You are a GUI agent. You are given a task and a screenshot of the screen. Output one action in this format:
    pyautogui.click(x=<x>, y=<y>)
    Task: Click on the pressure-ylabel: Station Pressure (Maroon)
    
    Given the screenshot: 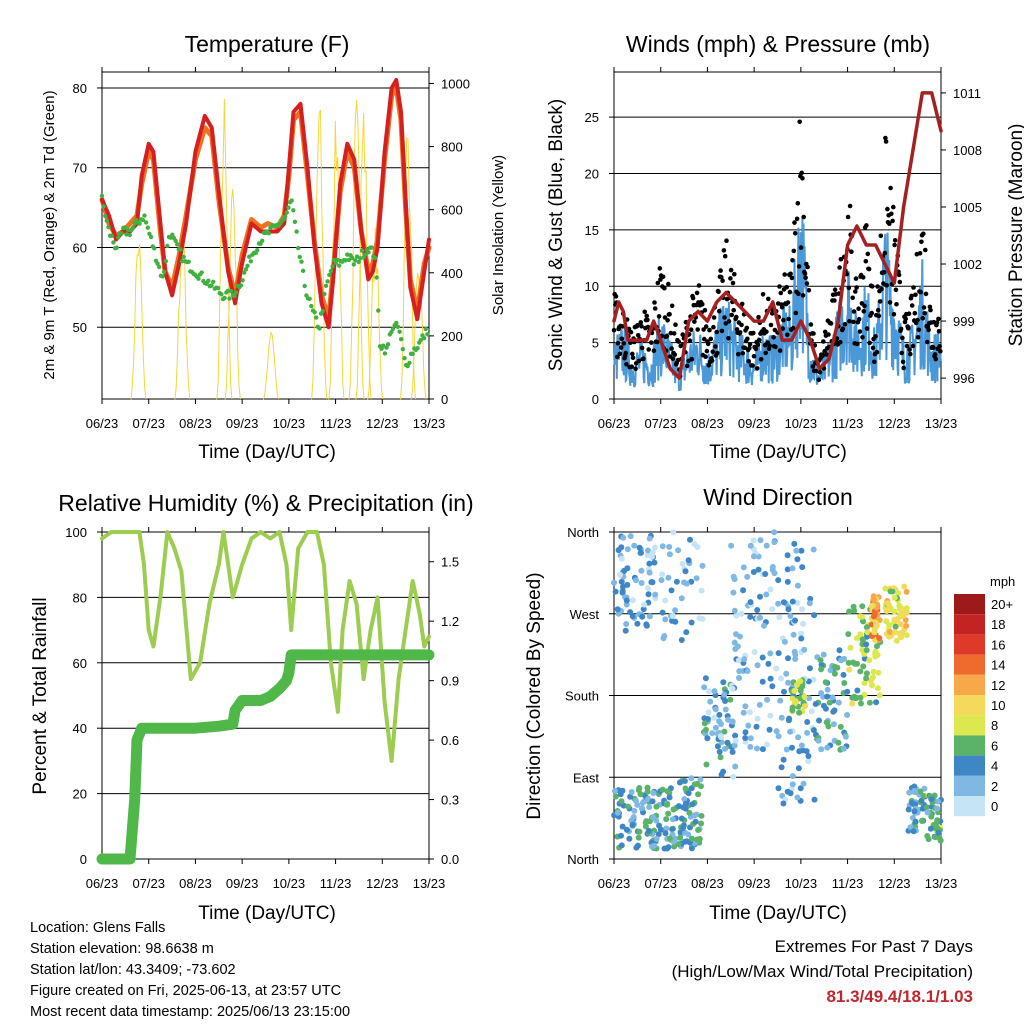 What is the action you would take?
    pyautogui.click(x=1015, y=235)
    